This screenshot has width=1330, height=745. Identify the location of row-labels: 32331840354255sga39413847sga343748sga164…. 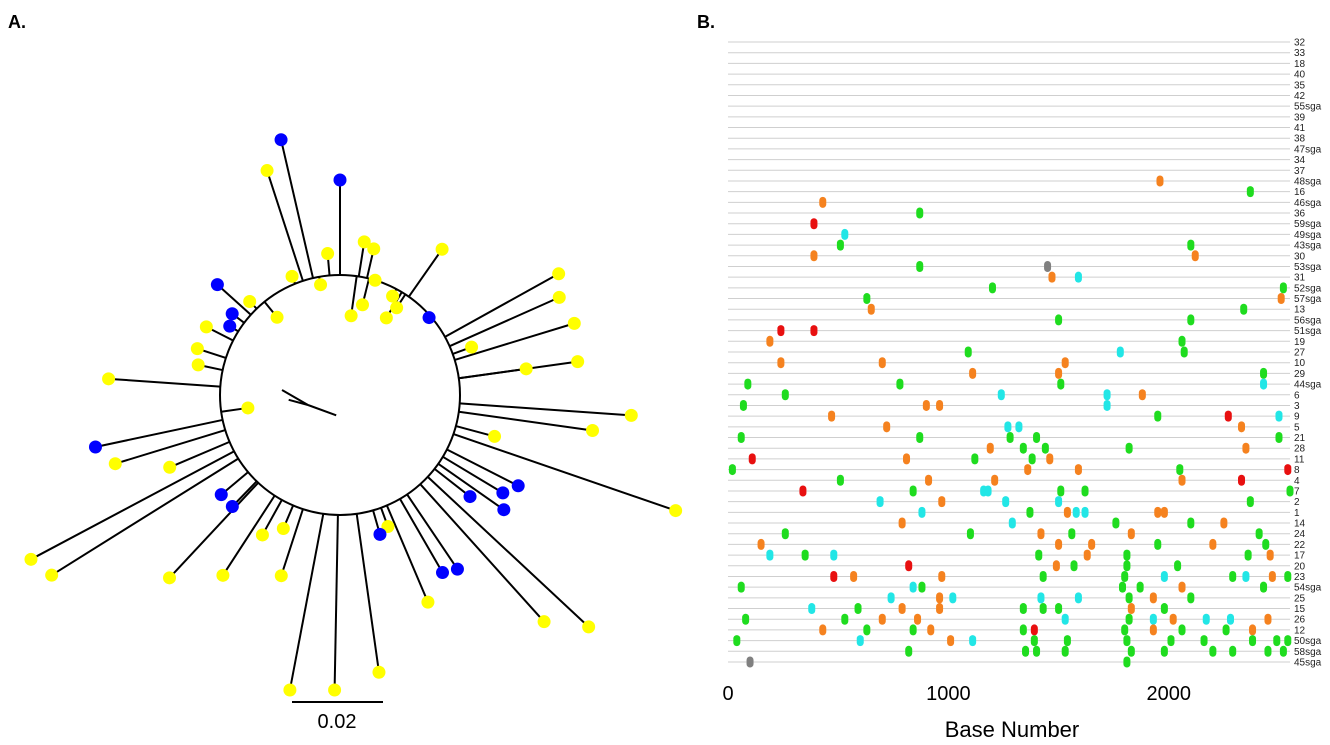
(1308, 353).